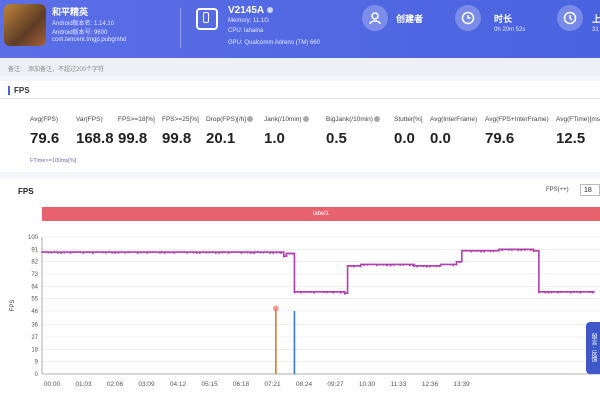 The height and width of the screenshot is (400, 600). I want to click on fps-threshold-input: 18, so click(590, 190).